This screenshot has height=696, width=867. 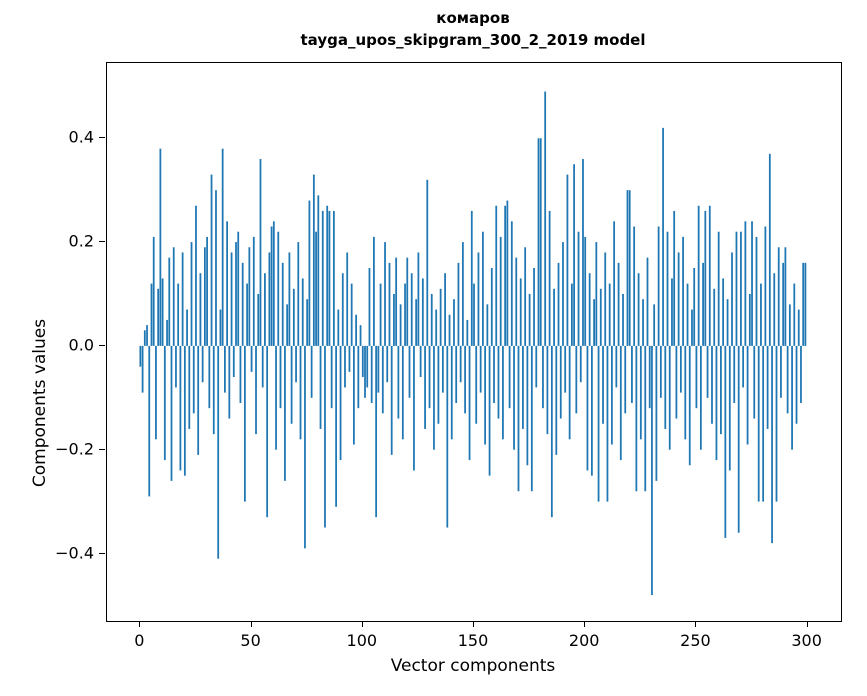 I want to click on x-tick-label: 250, so click(x=695, y=640).